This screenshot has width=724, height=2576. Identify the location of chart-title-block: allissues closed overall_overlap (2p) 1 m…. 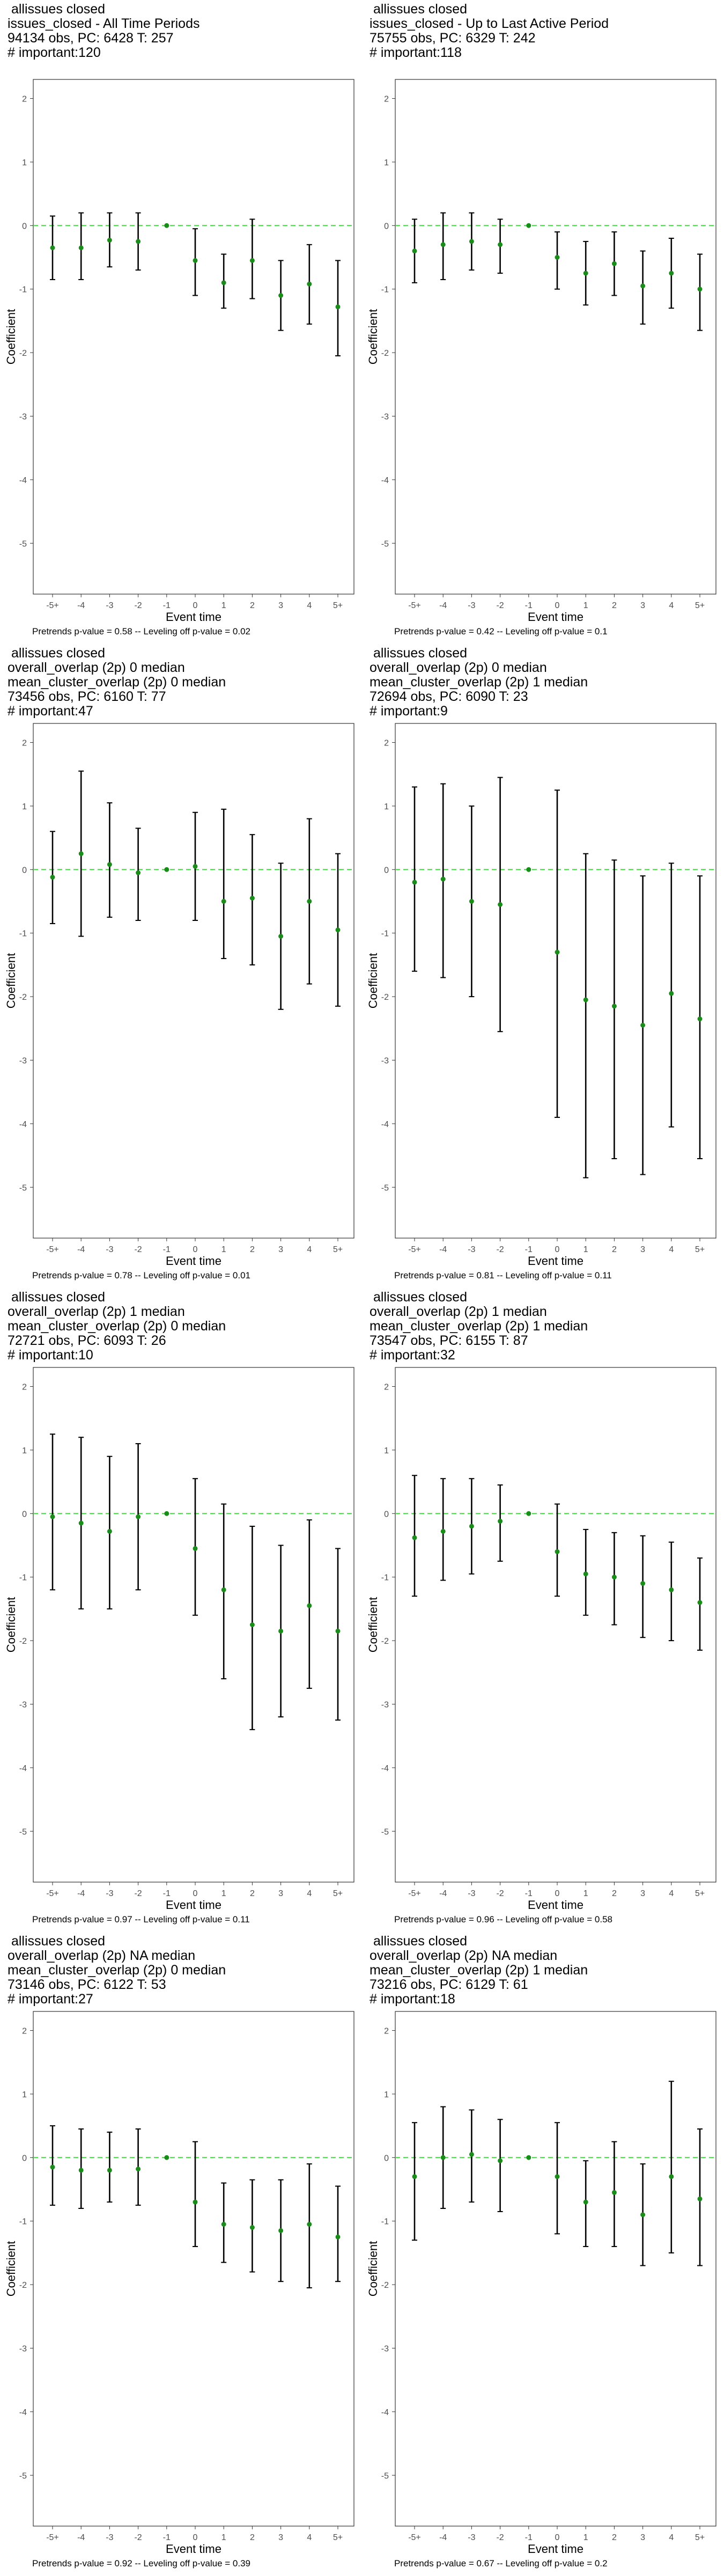
(117, 1326).